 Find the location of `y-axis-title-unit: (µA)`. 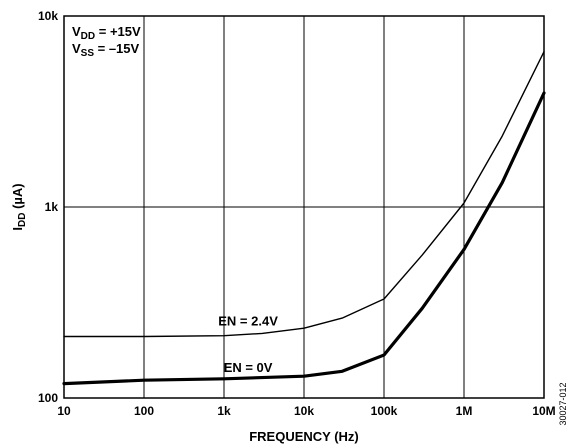

y-axis-title-unit: (µA) is located at coordinates (17, 197).